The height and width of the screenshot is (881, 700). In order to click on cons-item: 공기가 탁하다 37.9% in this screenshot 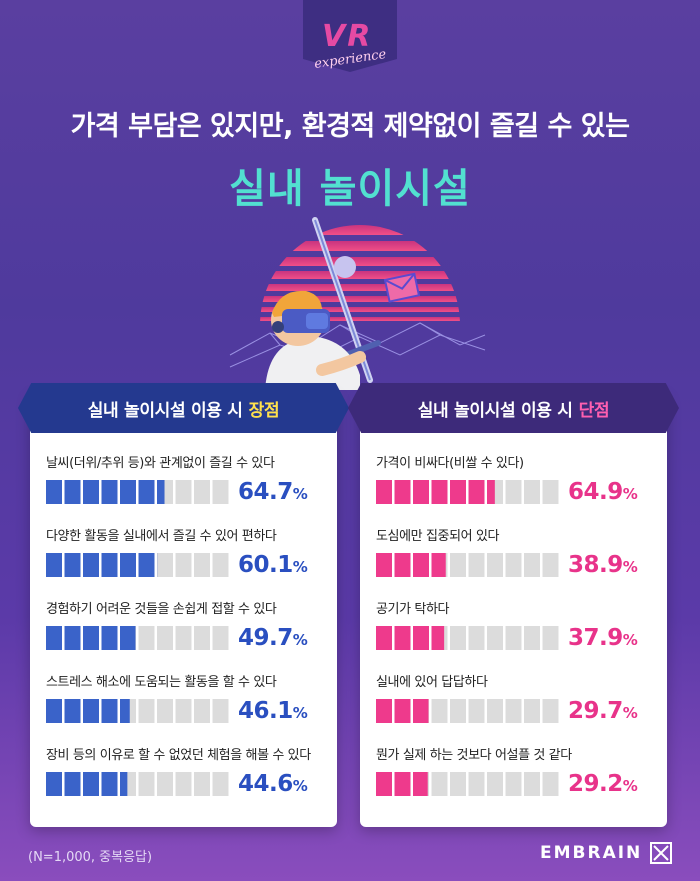, I will do `click(516, 635)`.